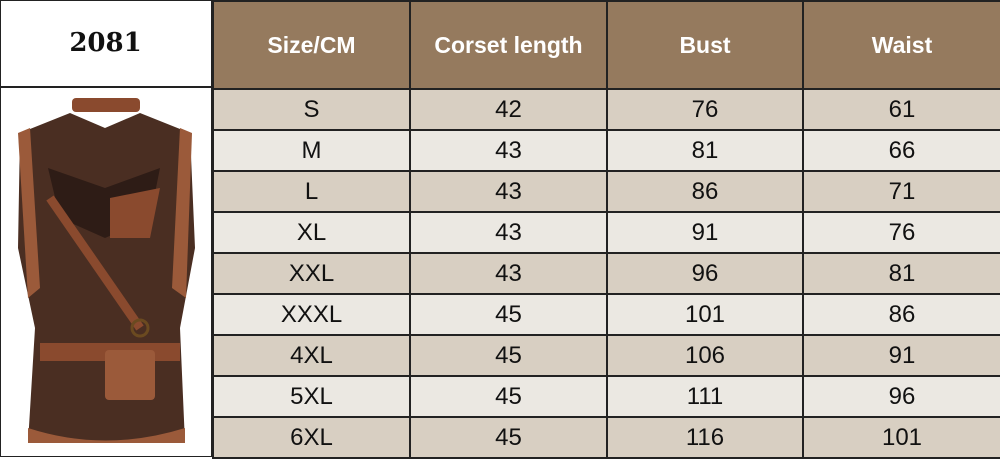 The height and width of the screenshot is (462, 1000). I want to click on cell-waist: 71, so click(901, 191).